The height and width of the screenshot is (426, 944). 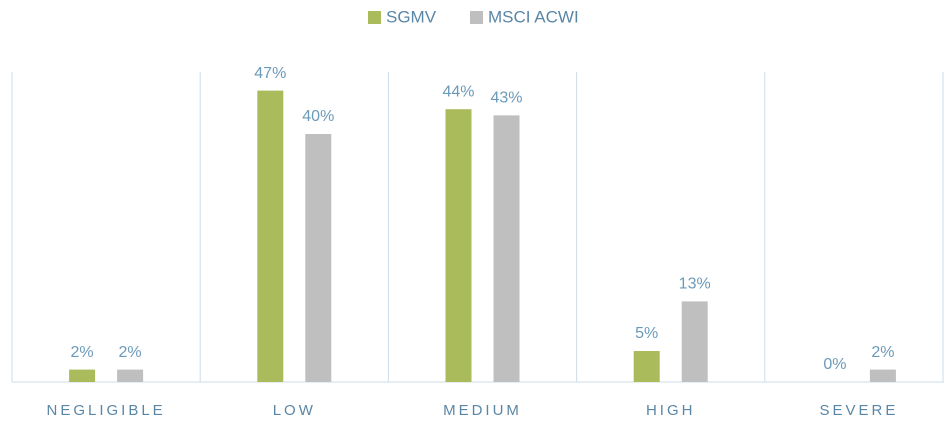 I want to click on data-label: 40%, so click(x=318, y=116).